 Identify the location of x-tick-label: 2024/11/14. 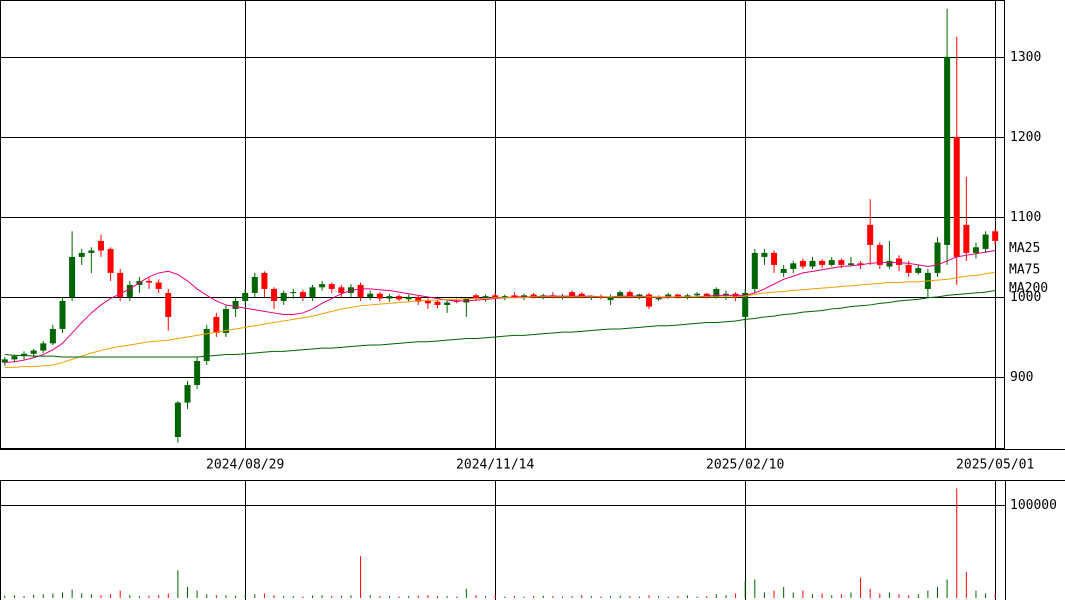
(495, 465).